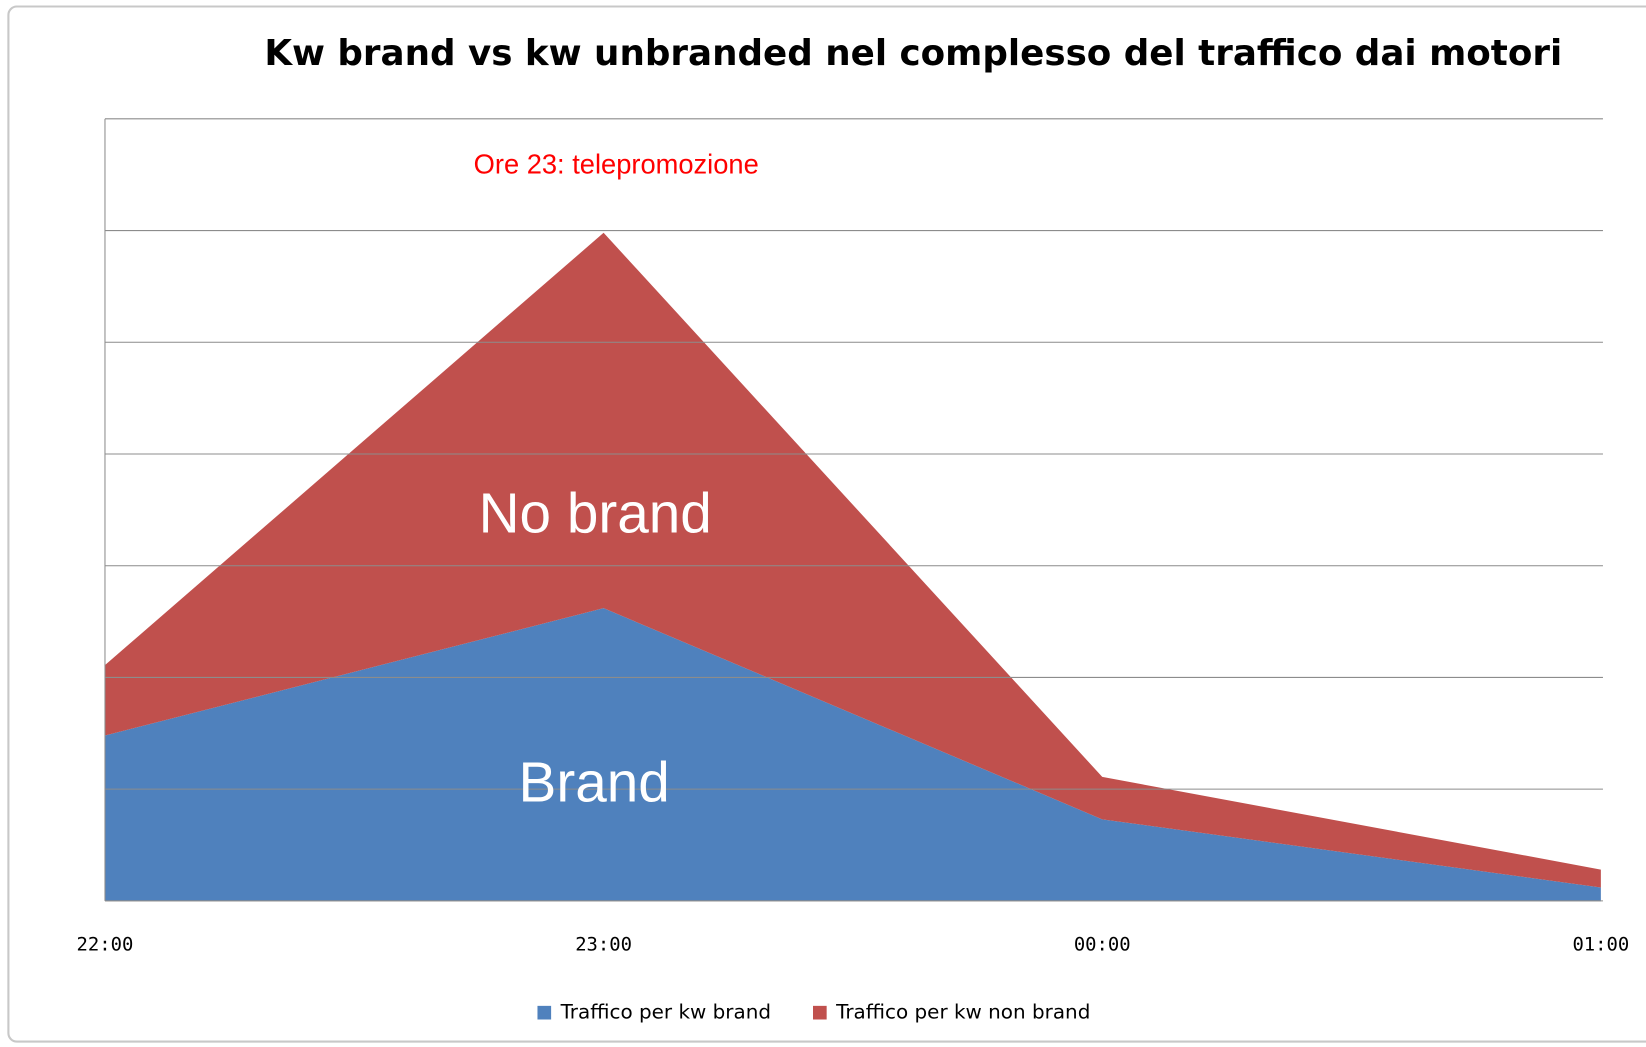 The width and height of the screenshot is (1646, 1047). I want to click on x-tick-label: 23:00, so click(603, 944).